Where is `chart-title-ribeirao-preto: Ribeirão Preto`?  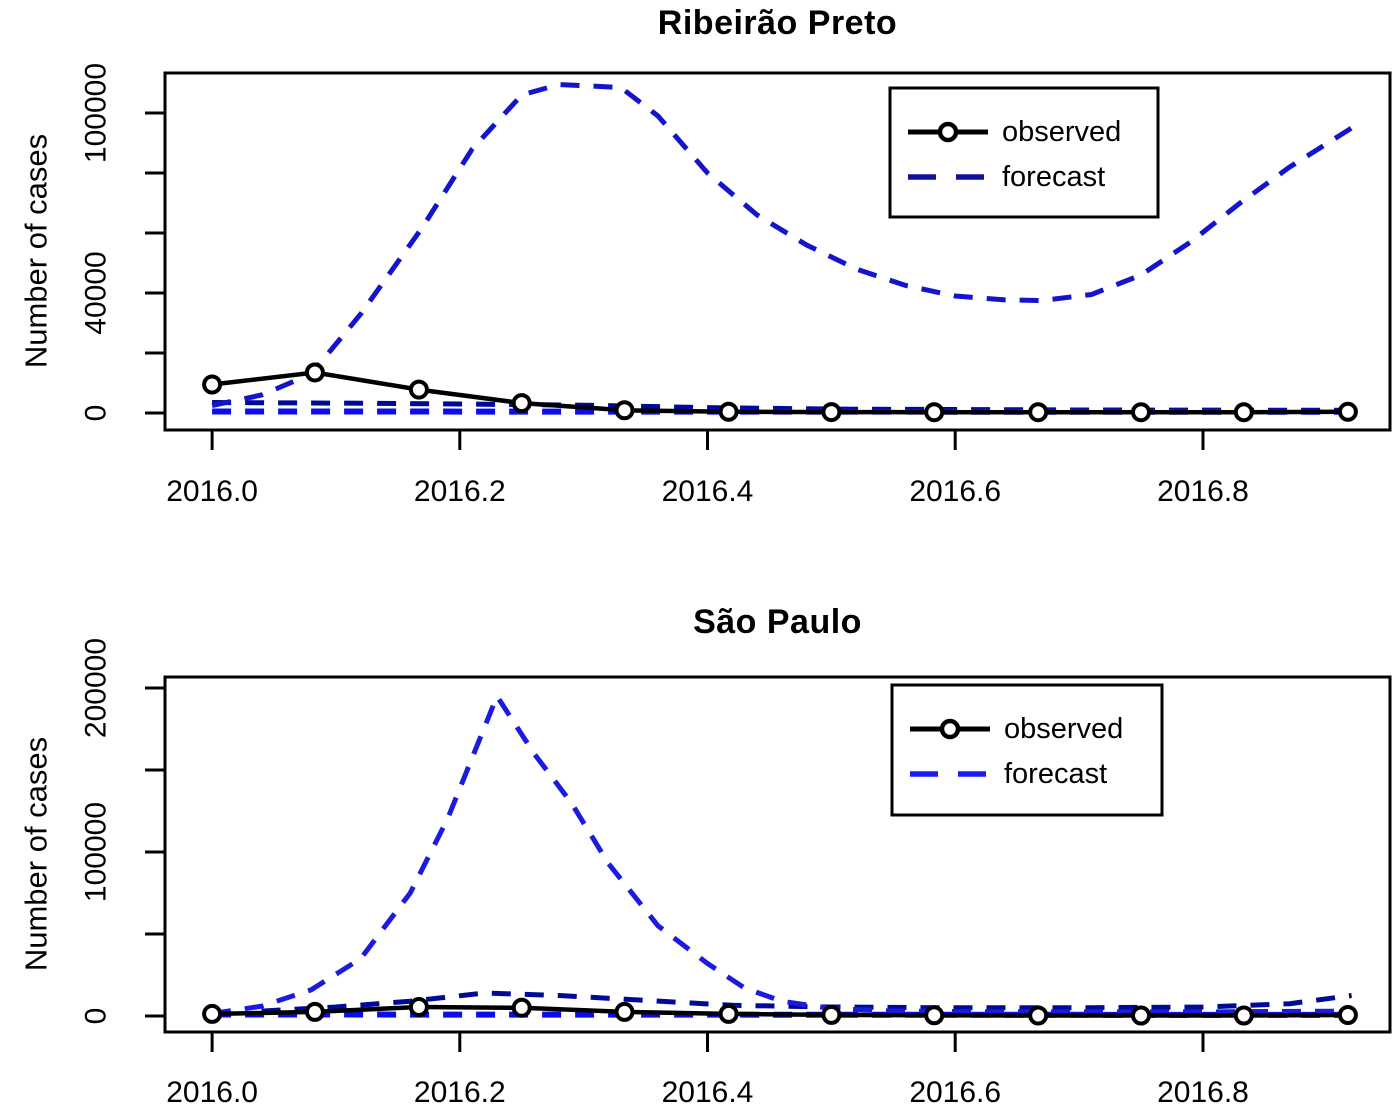
chart-title-ribeirao-preto: Ribeirão Preto is located at coordinates (777, 23).